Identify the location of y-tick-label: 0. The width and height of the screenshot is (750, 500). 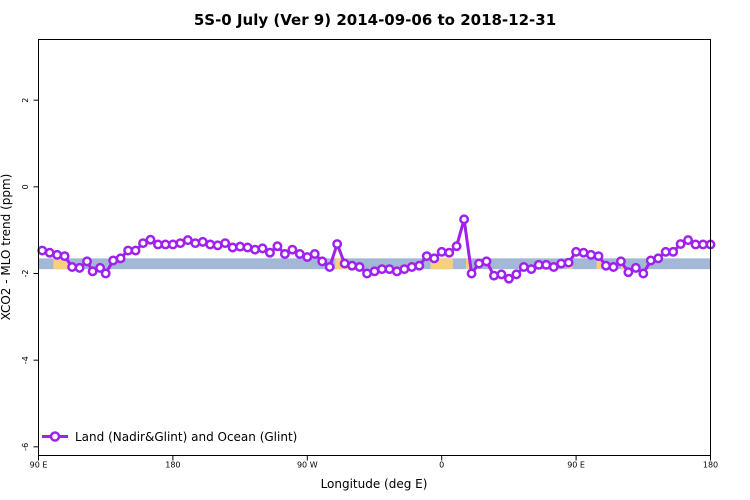
(25, 186).